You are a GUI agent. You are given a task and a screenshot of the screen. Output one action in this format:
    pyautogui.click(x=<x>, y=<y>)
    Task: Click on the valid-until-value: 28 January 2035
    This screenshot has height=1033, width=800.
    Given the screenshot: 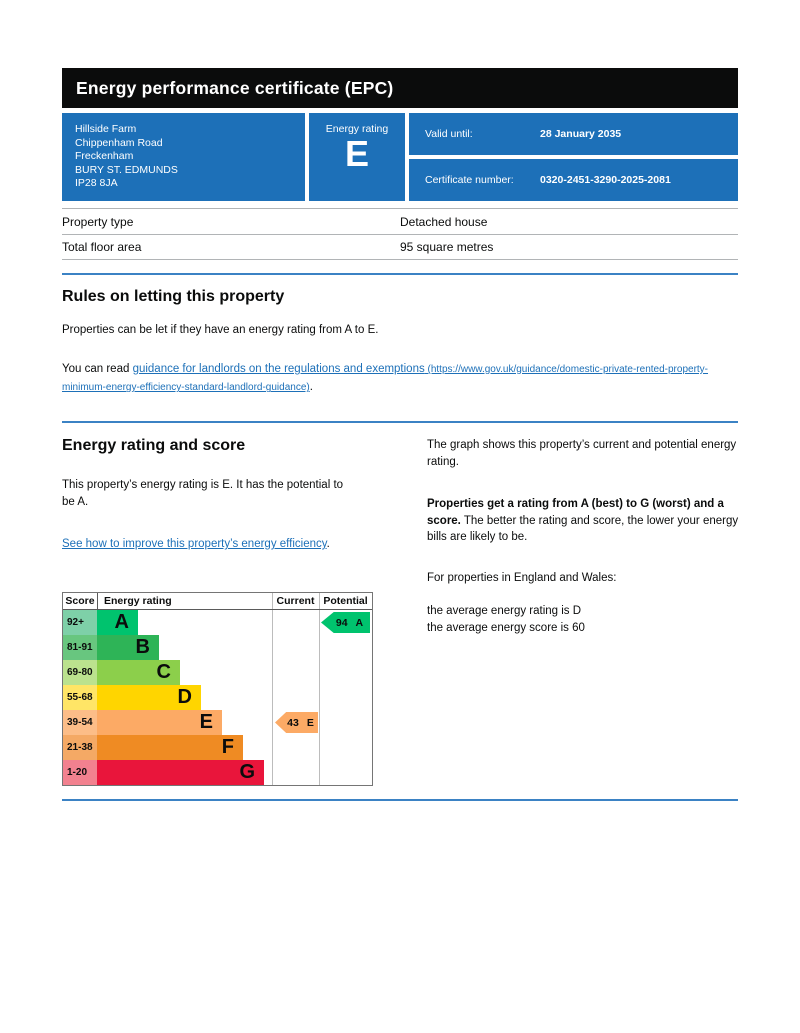 What is the action you would take?
    pyautogui.click(x=581, y=134)
    